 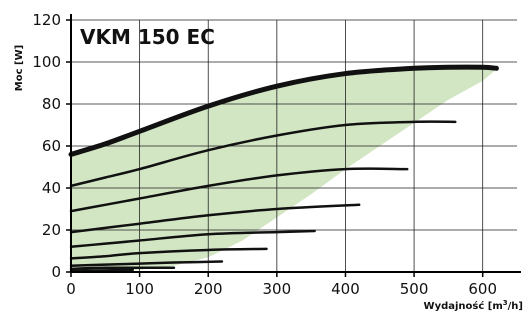 I want to click on x-tick-label-5: 500, so click(x=414, y=289).